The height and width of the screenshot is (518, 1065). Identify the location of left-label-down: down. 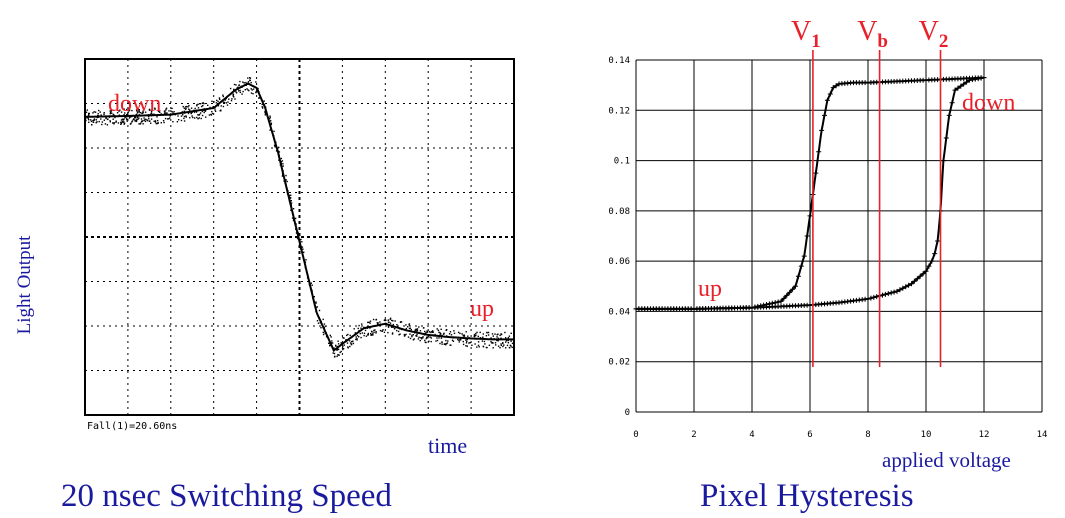
(134, 104).